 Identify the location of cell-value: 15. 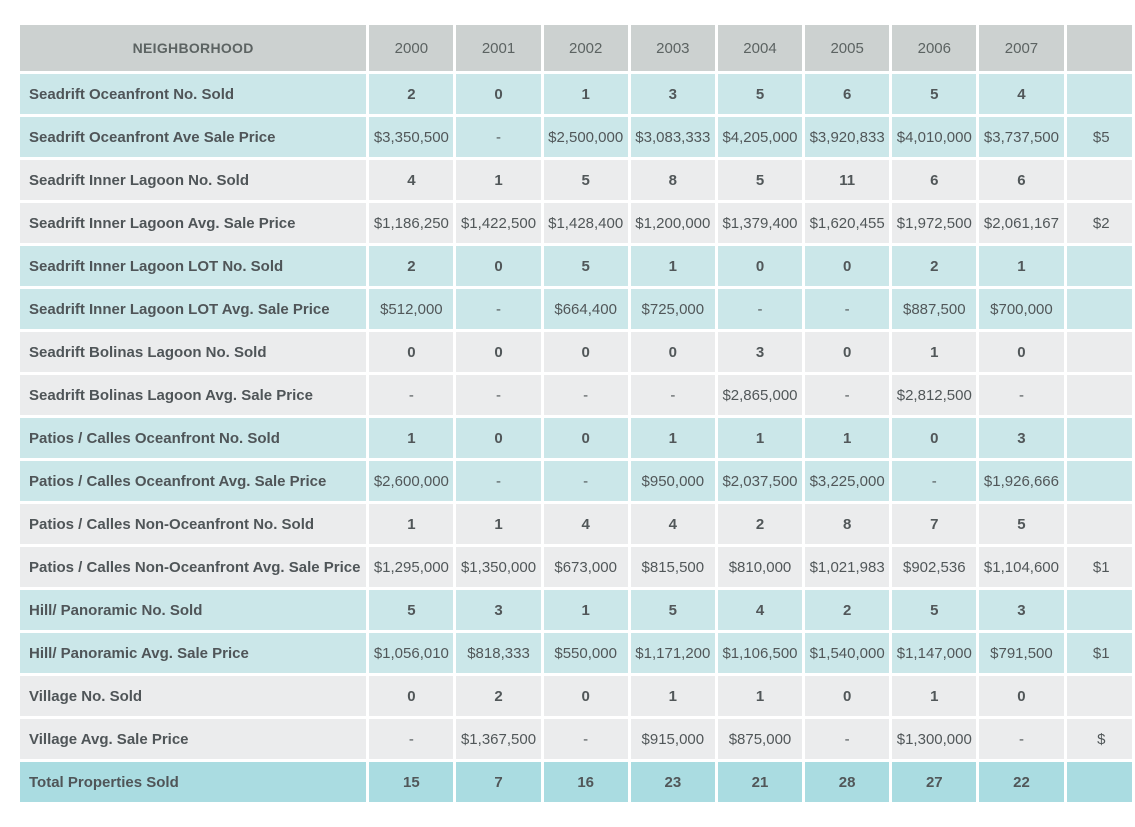
(411, 782).